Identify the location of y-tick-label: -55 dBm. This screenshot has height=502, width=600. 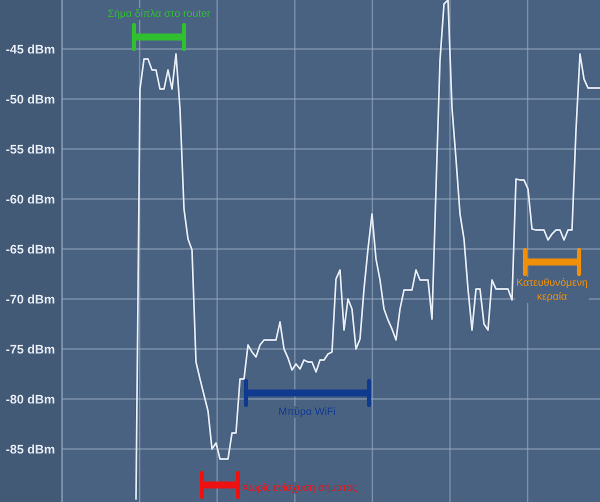
(30, 149).